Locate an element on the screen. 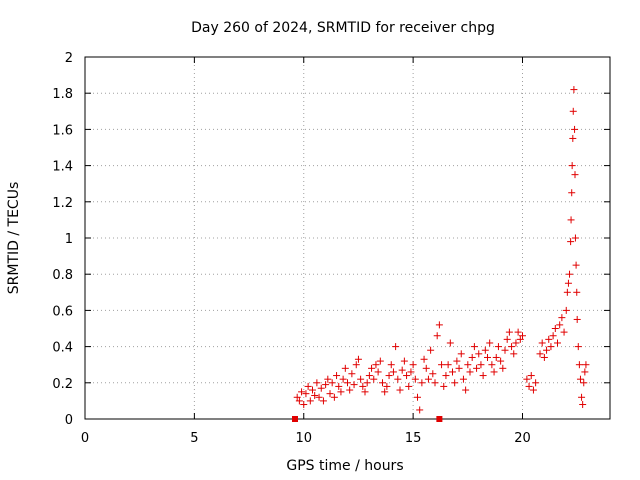 The height and width of the screenshot is (480, 640). y-tick-label: 0.8 is located at coordinates (62, 275).